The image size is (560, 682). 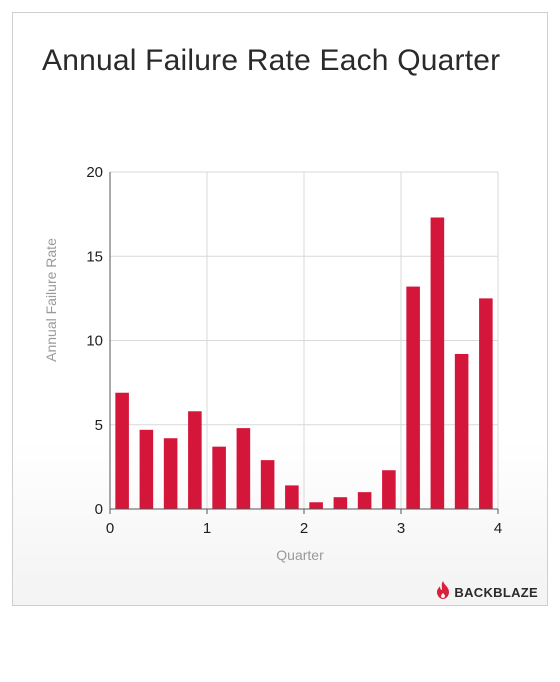 I want to click on y-tick-label: 0, so click(x=99, y=509).